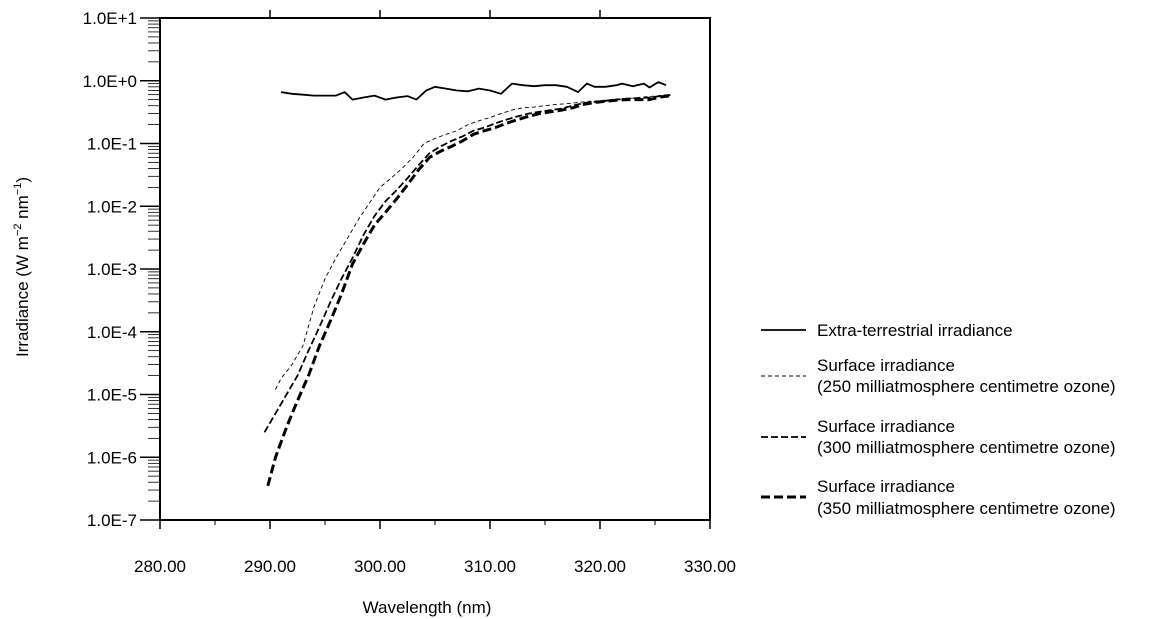  Describe the element at coordinates (112, 269) in the screenshot. I see `y-tick-label: 1.0E-3` at that location.